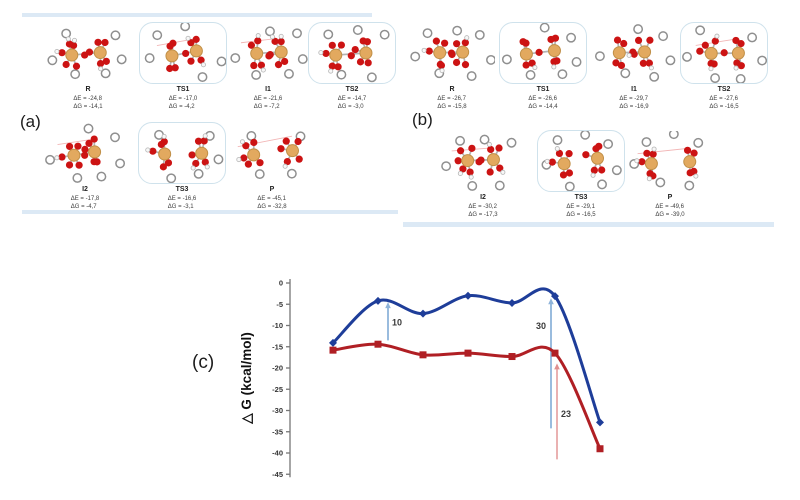  What do you see at coordinates (277, 431) in the screenshot?
I see `y-tick-label: -35` at bounding box center [277, 431].